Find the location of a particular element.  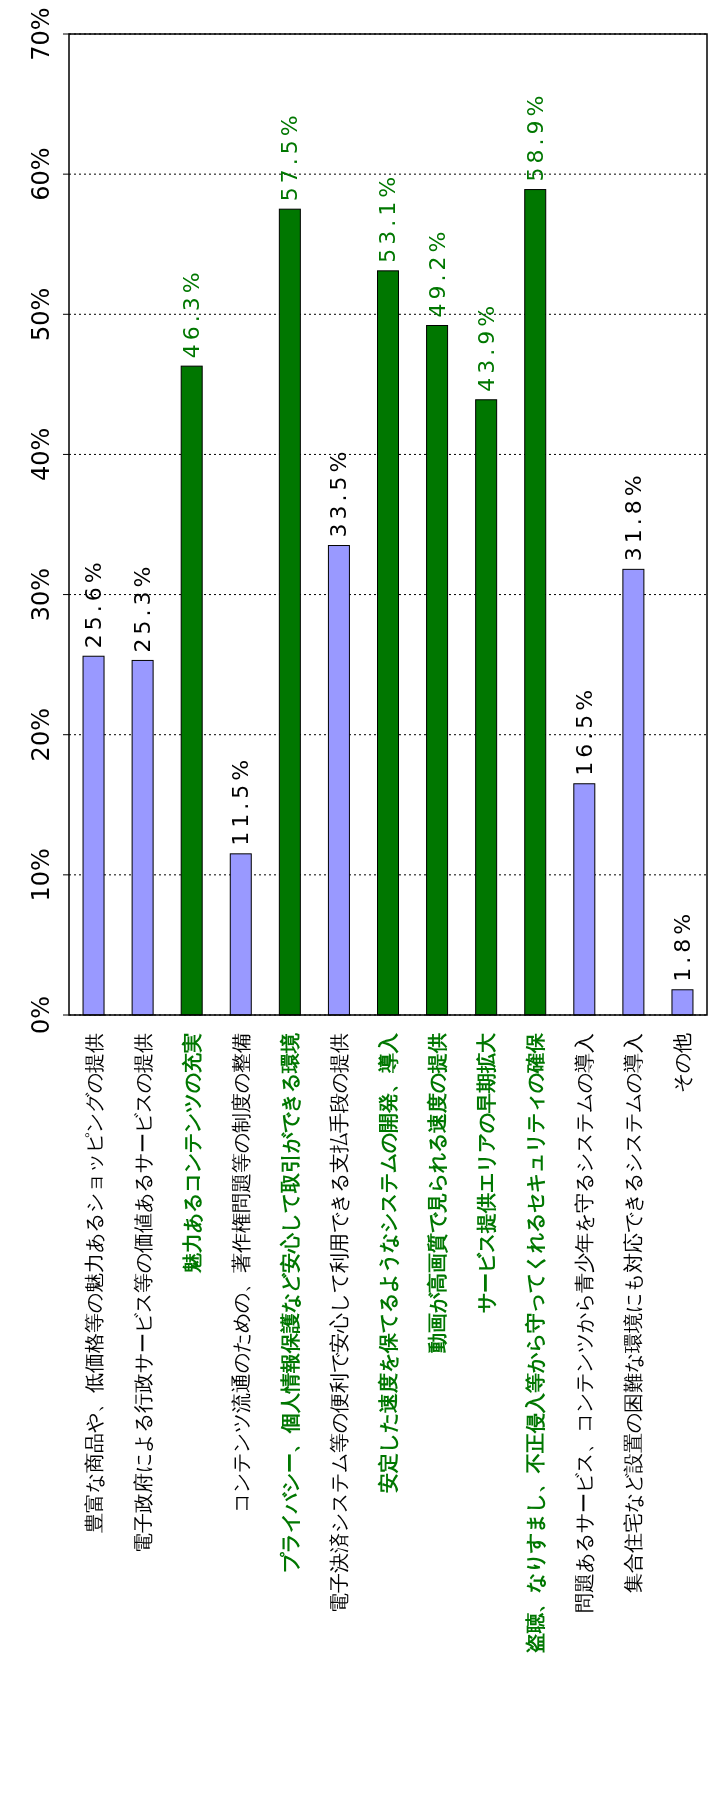

x-tick-label: その他 is located at coordinates (682, 1063).